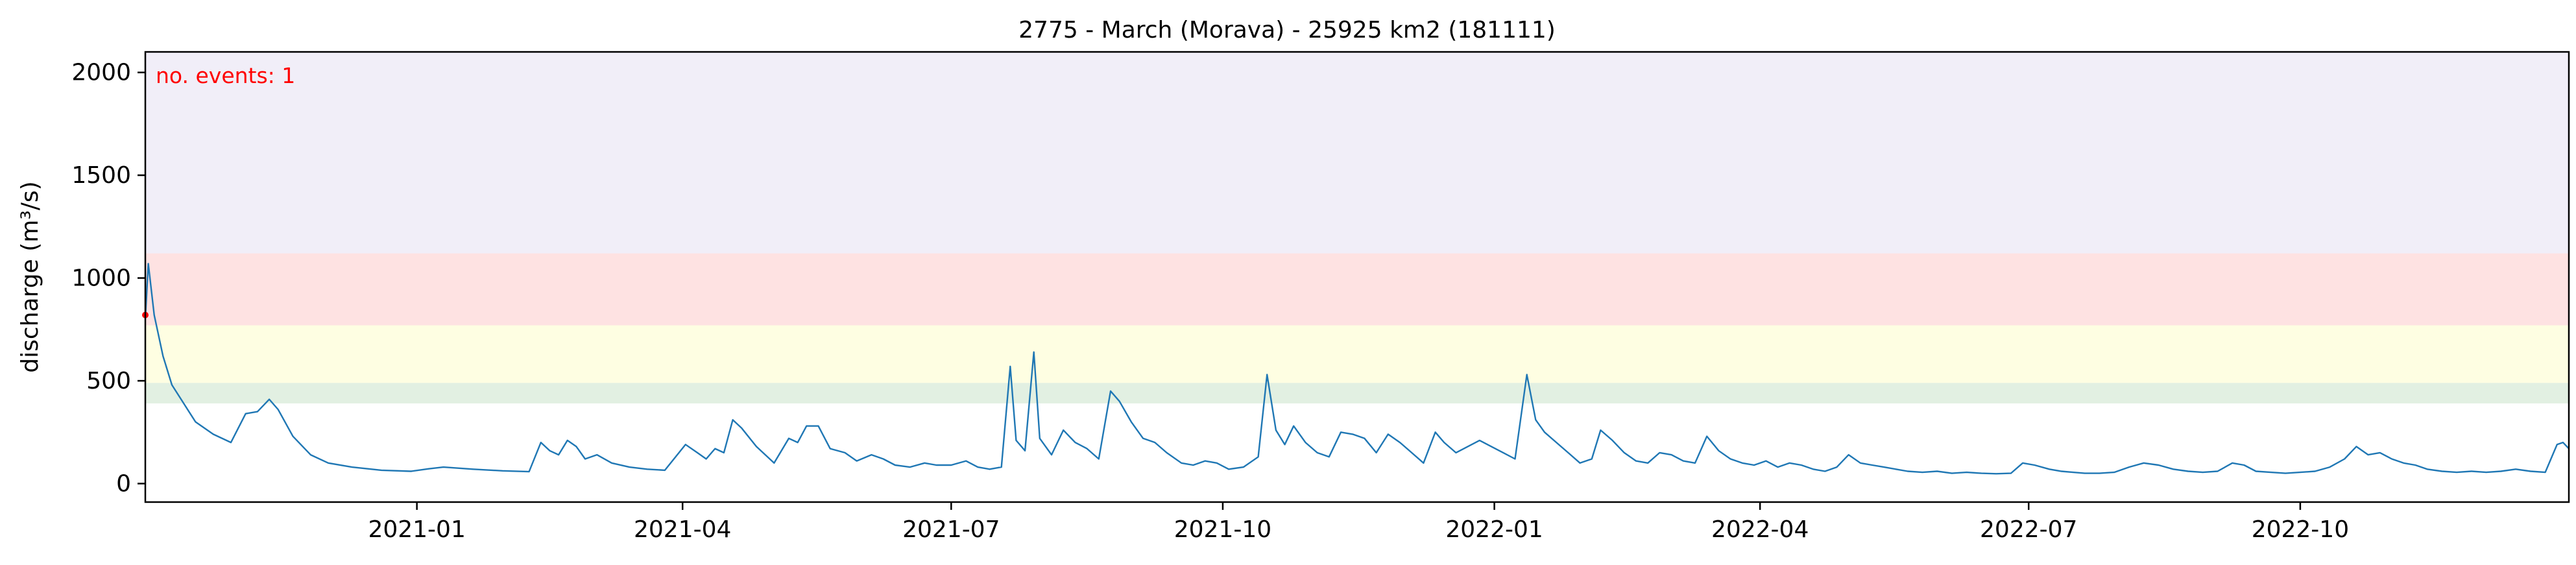  Describe the element at coordinates (2028, 529) in the screenshot. I see `x-tick-label: 2022-07` at that location.